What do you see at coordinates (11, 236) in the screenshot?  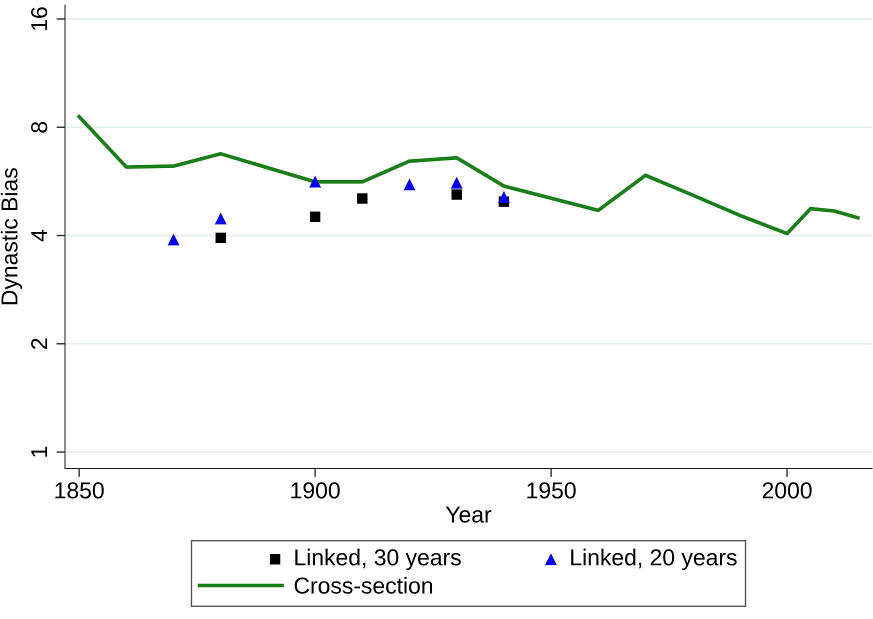 I see `y-axis-title: Dynastic Bias` at bounding box center [11, 236].